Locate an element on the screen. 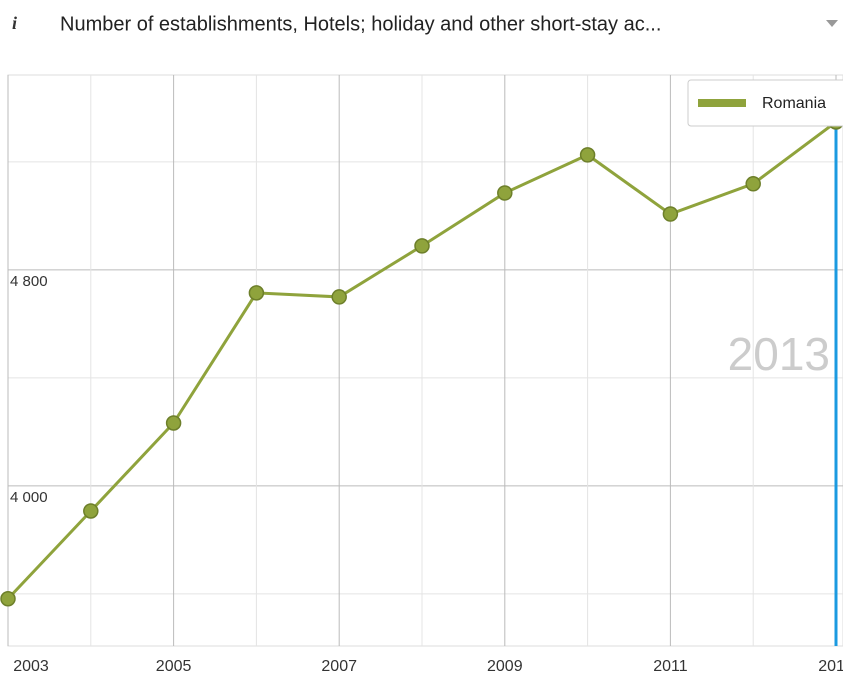  y-tick-label: 4 800 is located at coordinates (29, 281).